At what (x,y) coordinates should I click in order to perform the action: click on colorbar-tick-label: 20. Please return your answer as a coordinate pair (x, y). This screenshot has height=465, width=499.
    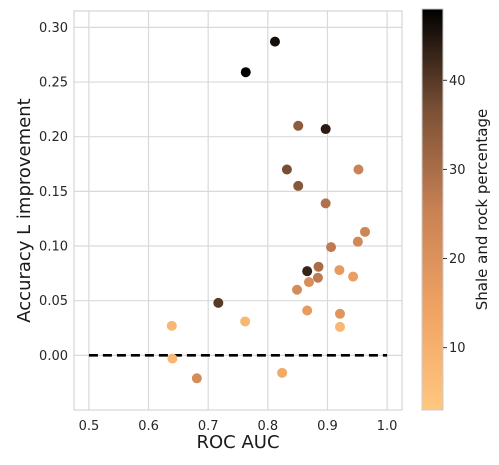
    Looking at the image, I should click on (457, 259).